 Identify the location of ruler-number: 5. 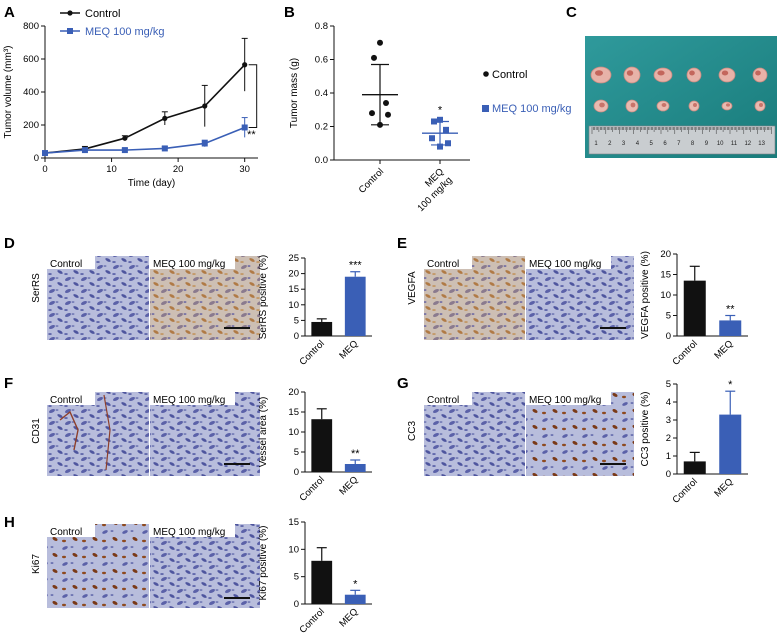
(652, 144).